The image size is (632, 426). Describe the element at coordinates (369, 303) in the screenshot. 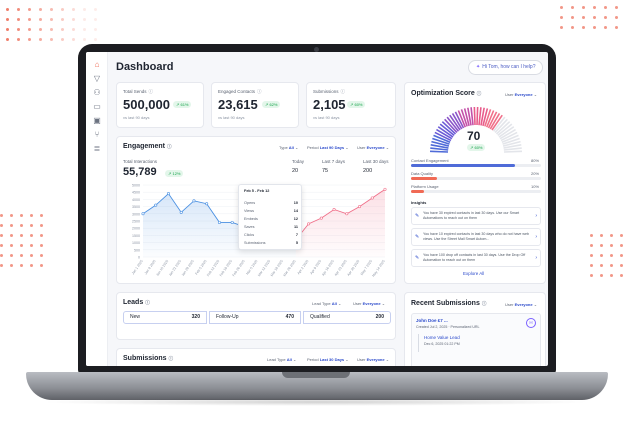

I see `leads-user-filter: User Everyone ⌄` at that location.